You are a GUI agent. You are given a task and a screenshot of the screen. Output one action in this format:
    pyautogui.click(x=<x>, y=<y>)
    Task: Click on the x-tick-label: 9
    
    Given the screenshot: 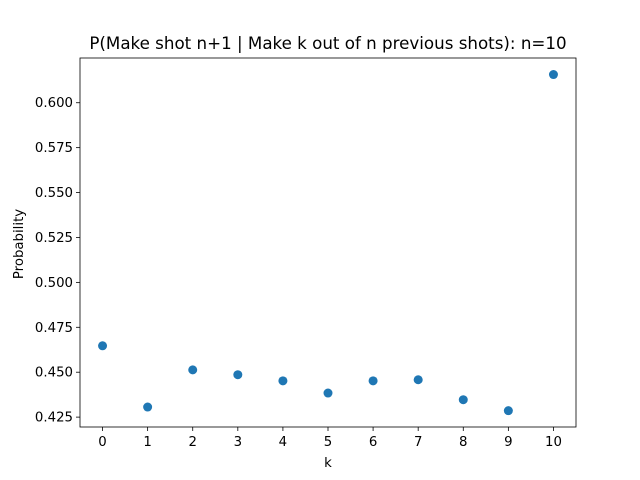 What is the action you would take?
    pyautogui.click(x=508, y=442)
    